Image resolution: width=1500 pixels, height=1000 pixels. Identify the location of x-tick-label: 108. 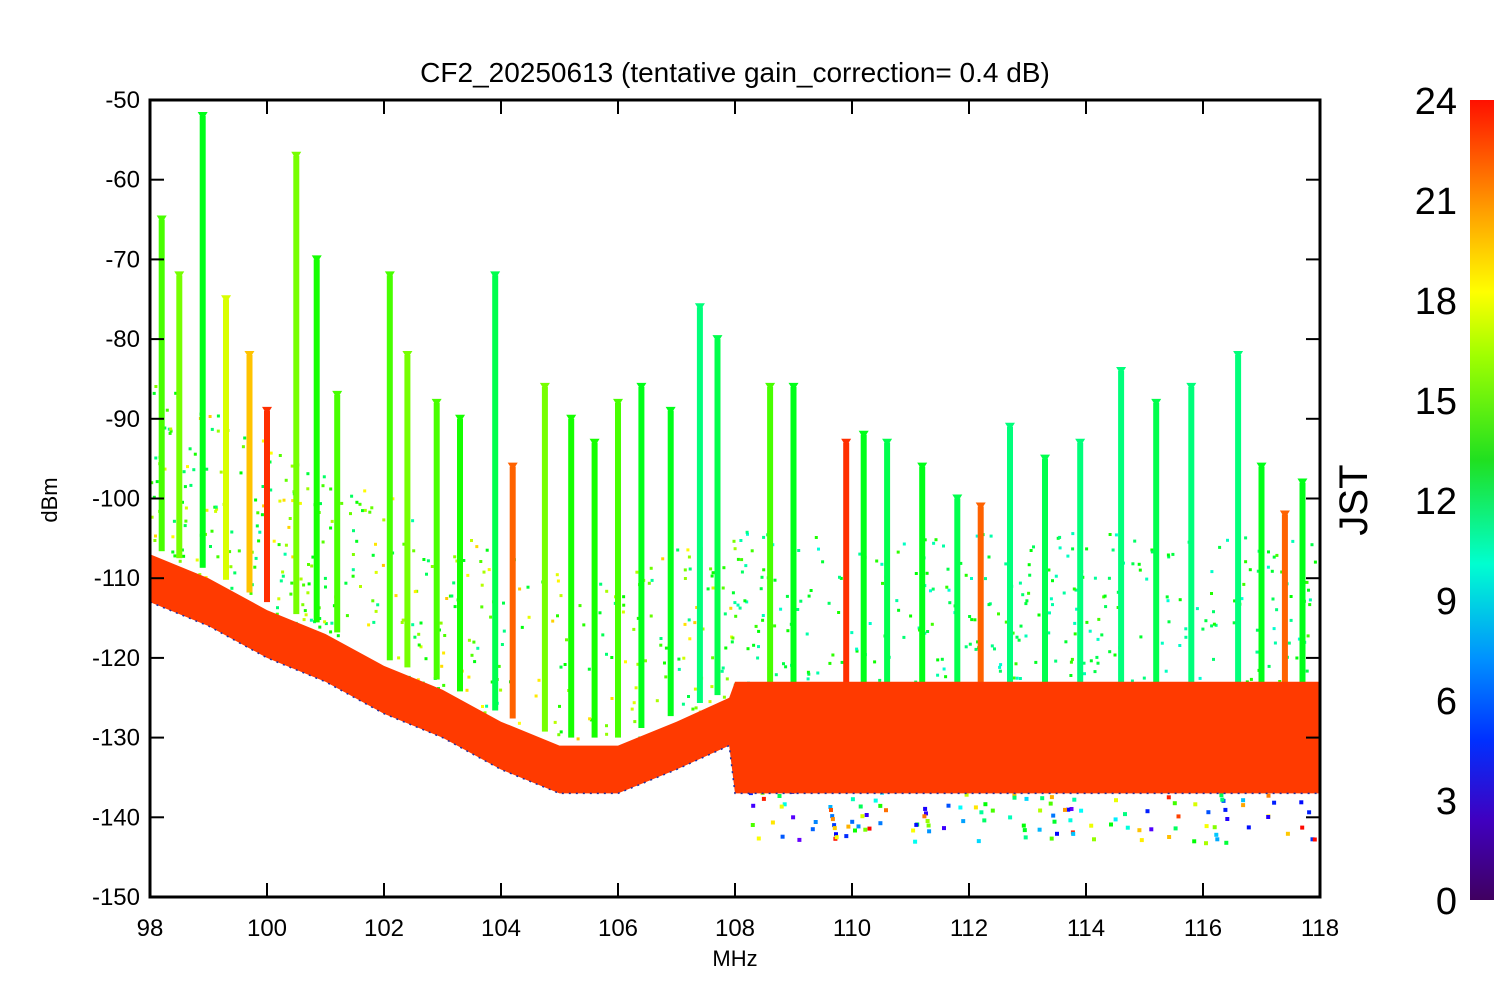
(735, 928).